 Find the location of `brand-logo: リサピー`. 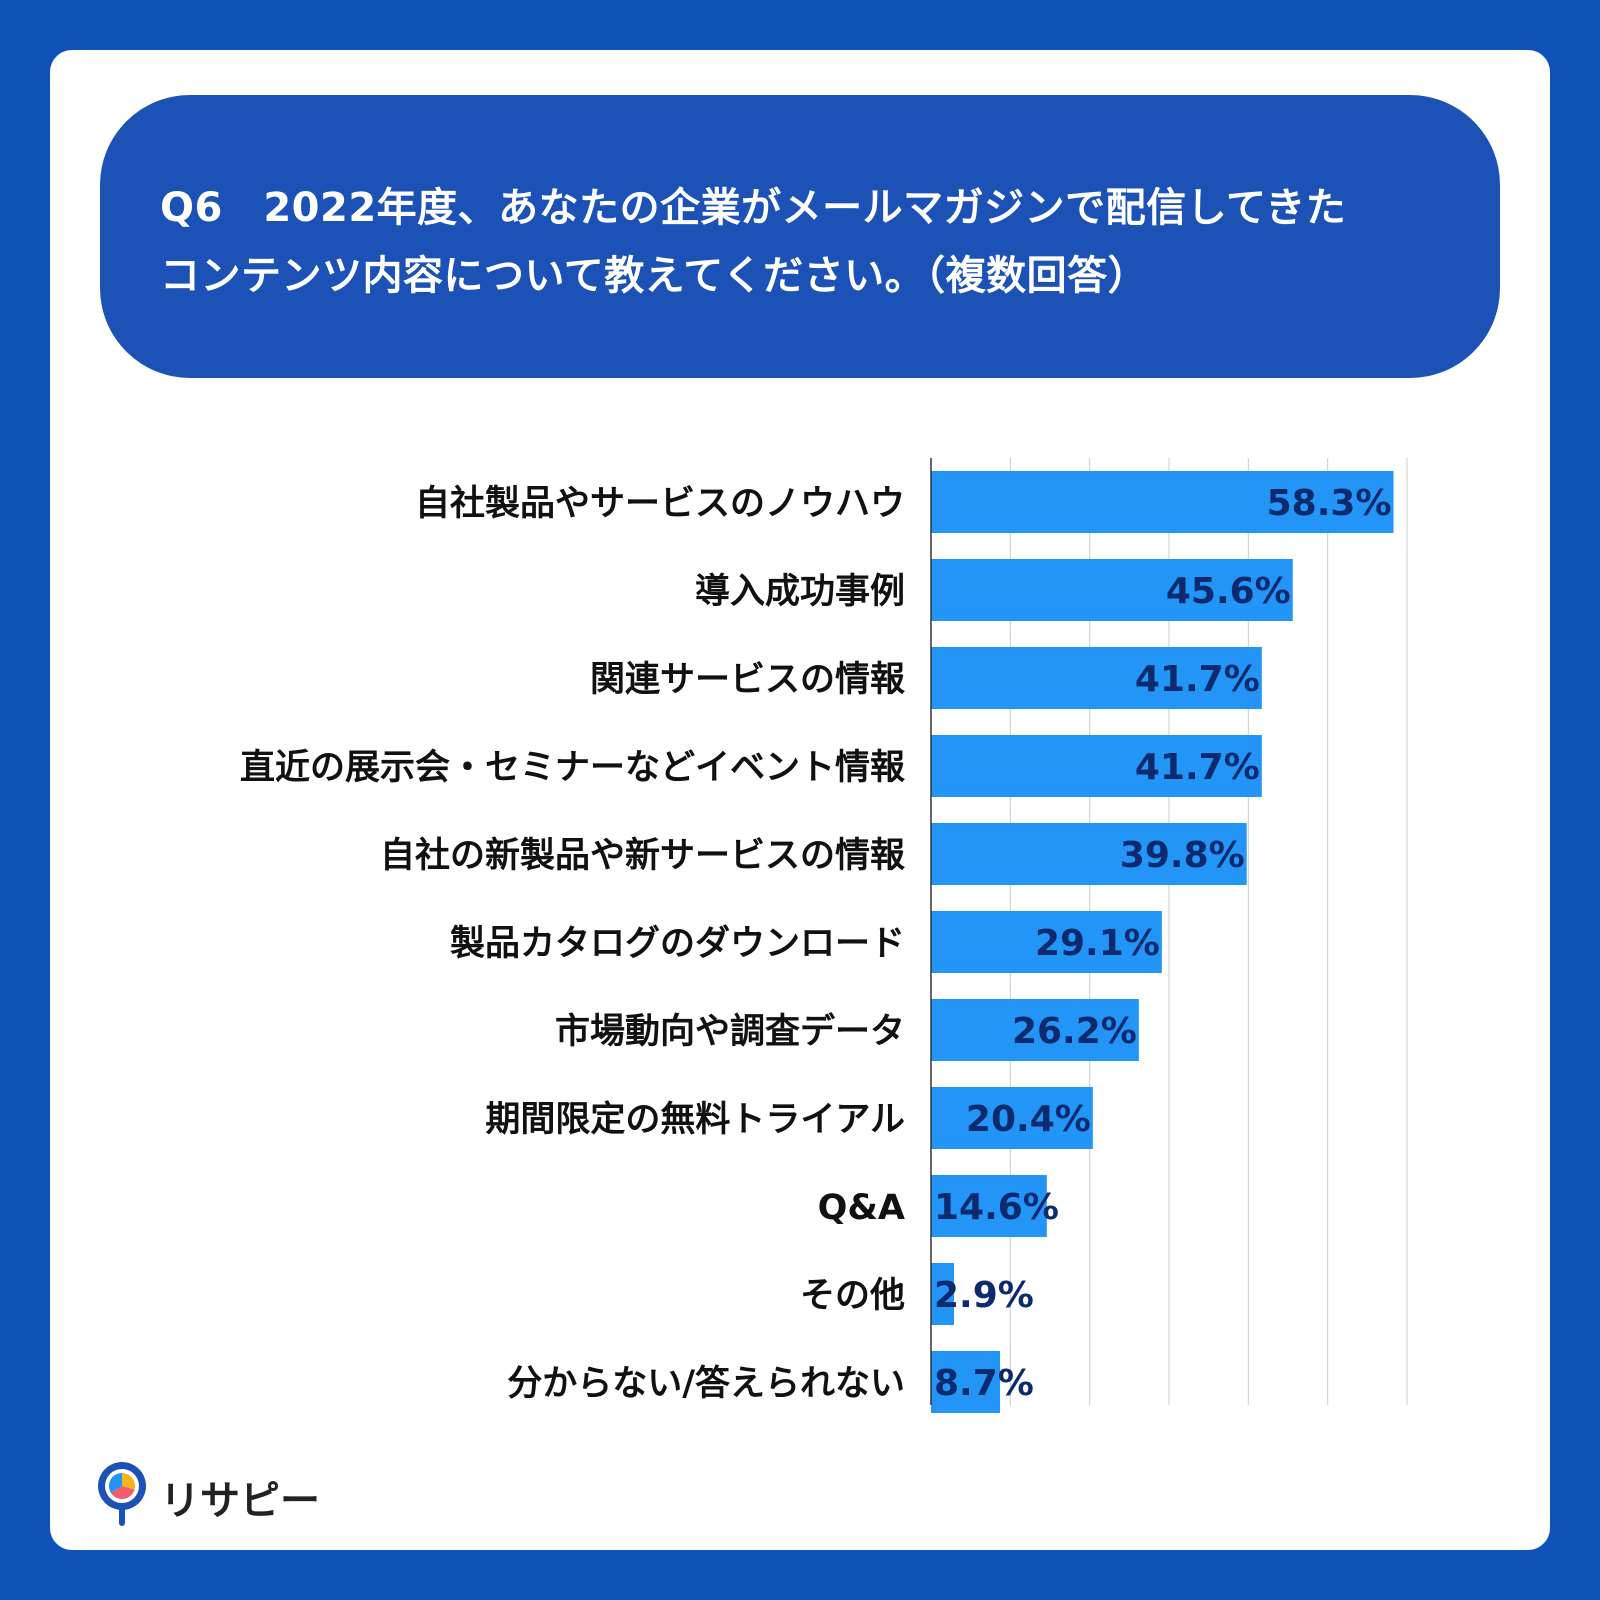

brand-logo: リサピー is located at coordinates (210, 1495).